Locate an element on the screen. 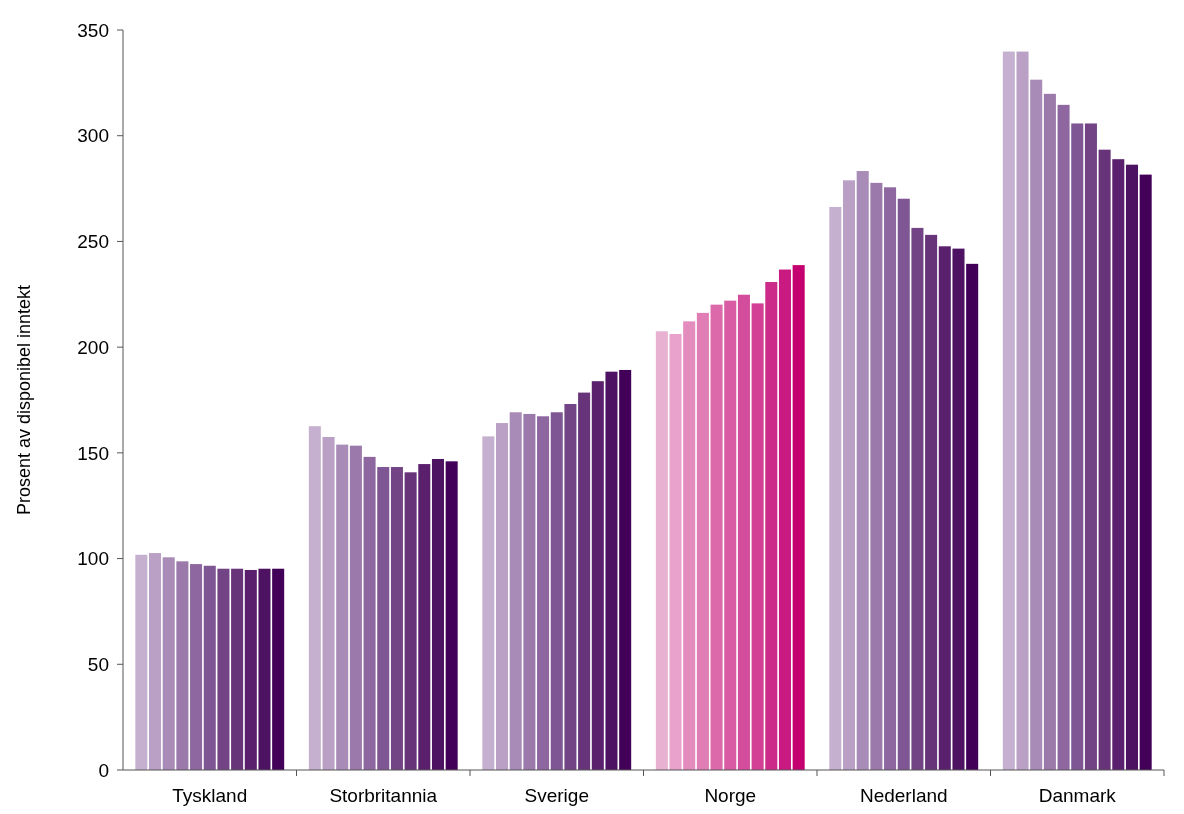 This screenshot has width=1184, height=814. y-tick-label: 300 is located at coordinates (93, 136).